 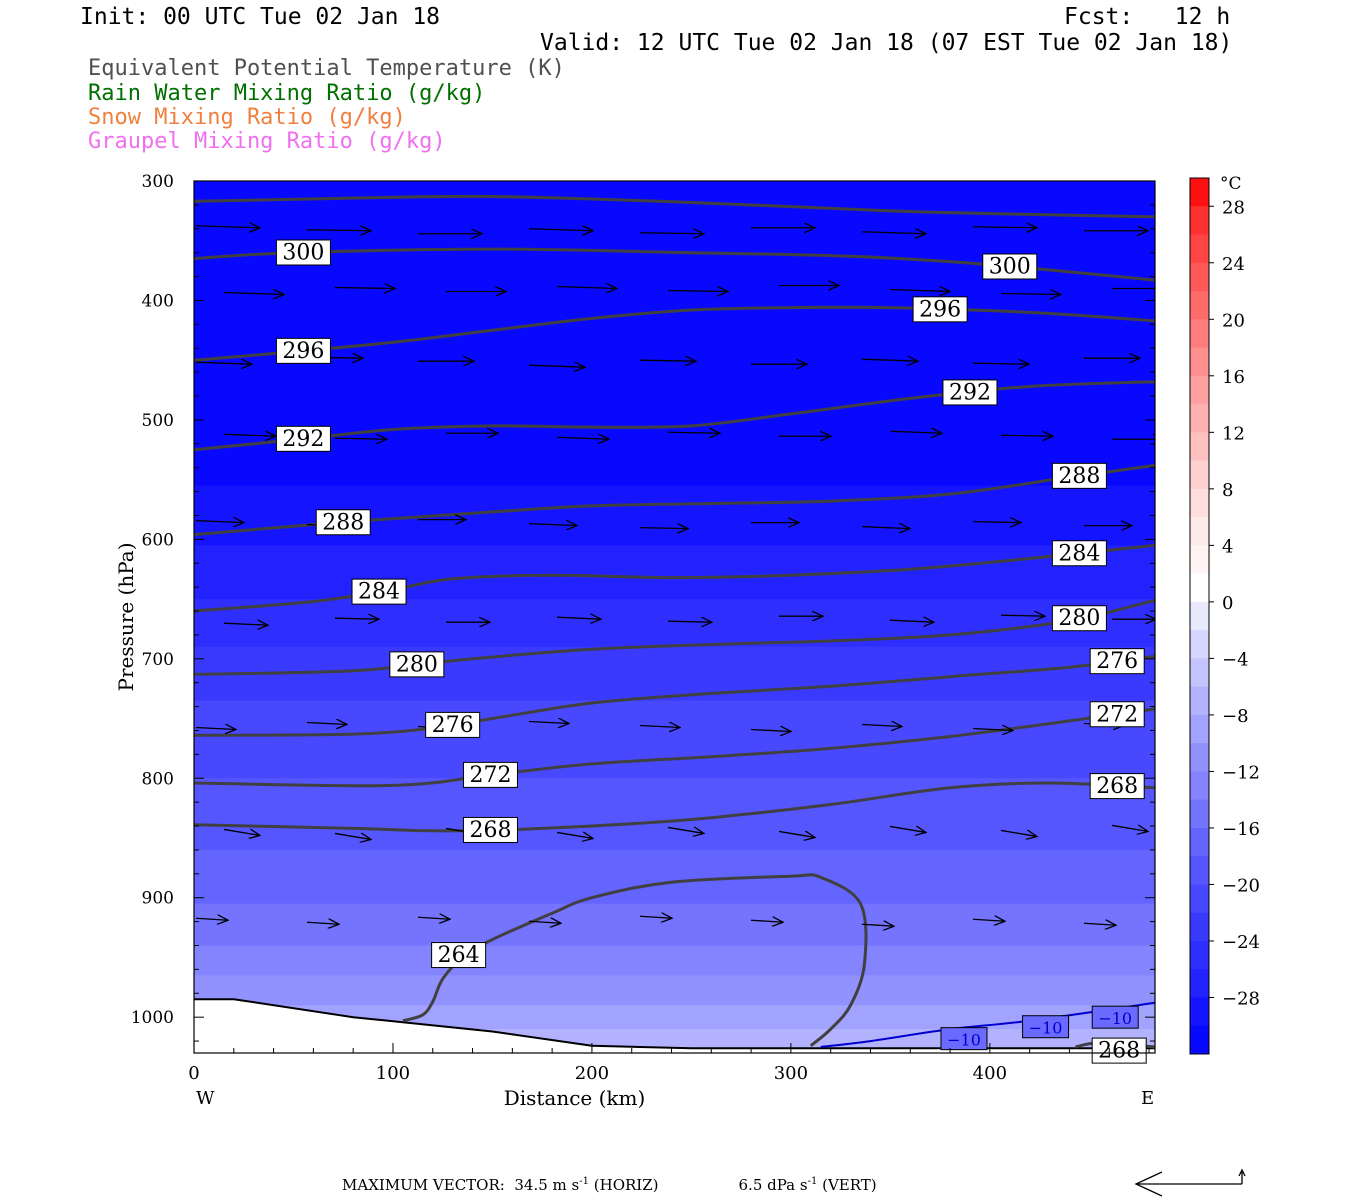 I want to click on contour-label-text: 292, so click(x=970, y=392).